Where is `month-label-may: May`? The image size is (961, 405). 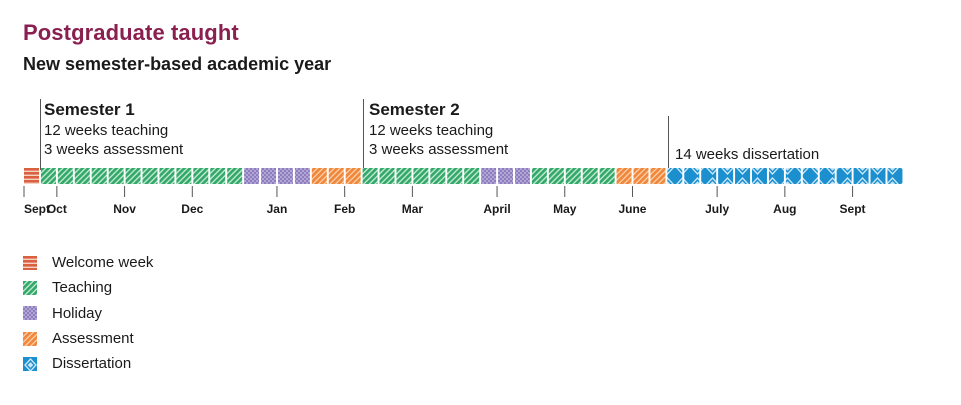
month-label-may: May is located at coordinates (565, 209).